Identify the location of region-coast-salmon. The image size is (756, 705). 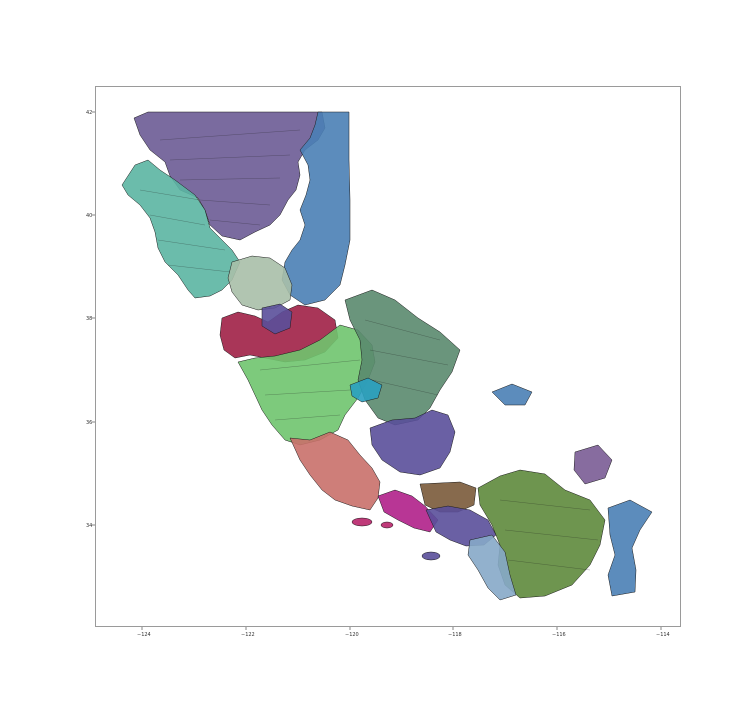
(335, 471).